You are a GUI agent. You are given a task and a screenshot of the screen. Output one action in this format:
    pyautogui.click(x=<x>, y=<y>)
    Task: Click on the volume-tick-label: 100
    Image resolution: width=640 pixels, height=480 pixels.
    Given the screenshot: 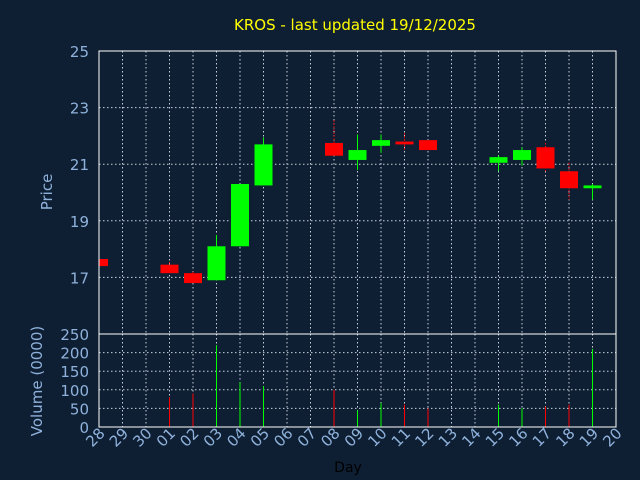 What is the action you would take?
    pyautogui.click(x=74, y=391)
    